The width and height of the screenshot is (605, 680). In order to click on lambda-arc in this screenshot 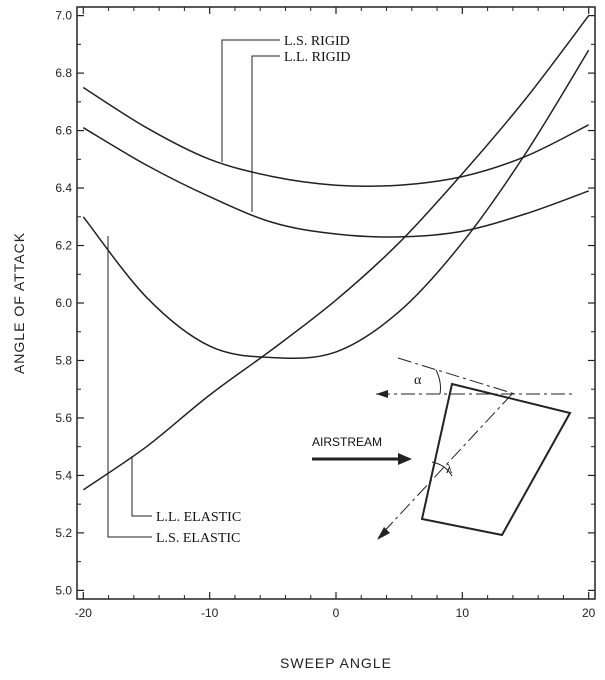, I will do `click(442, 469)`.